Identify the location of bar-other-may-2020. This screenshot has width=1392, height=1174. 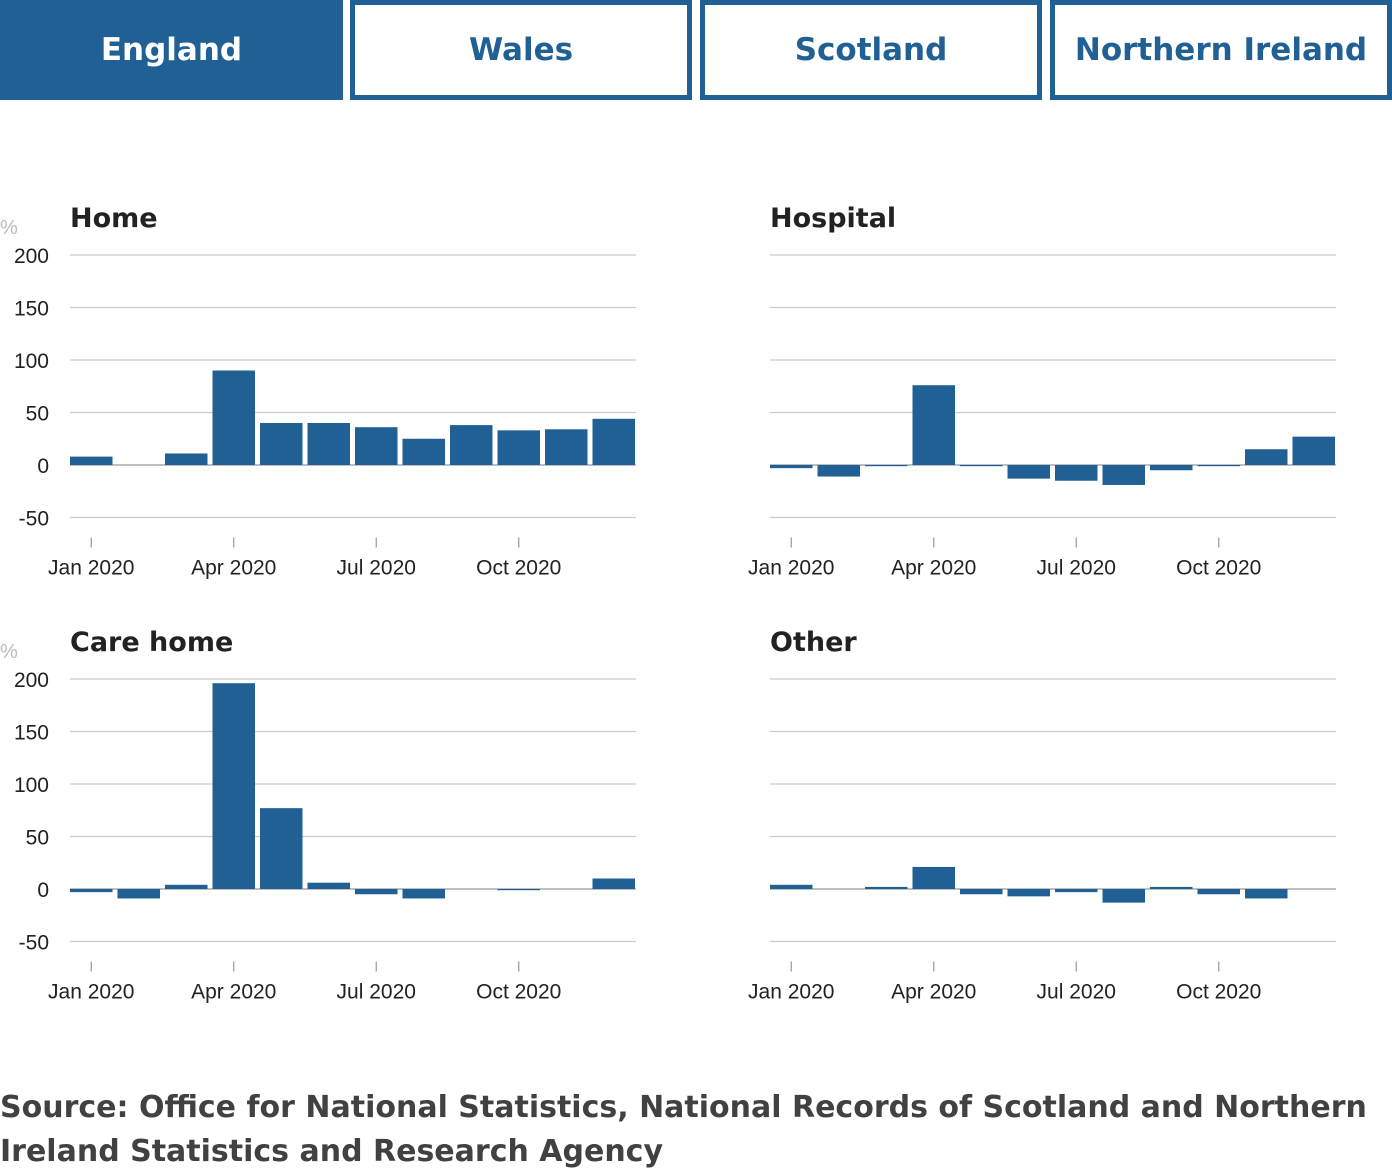
(981, 892).